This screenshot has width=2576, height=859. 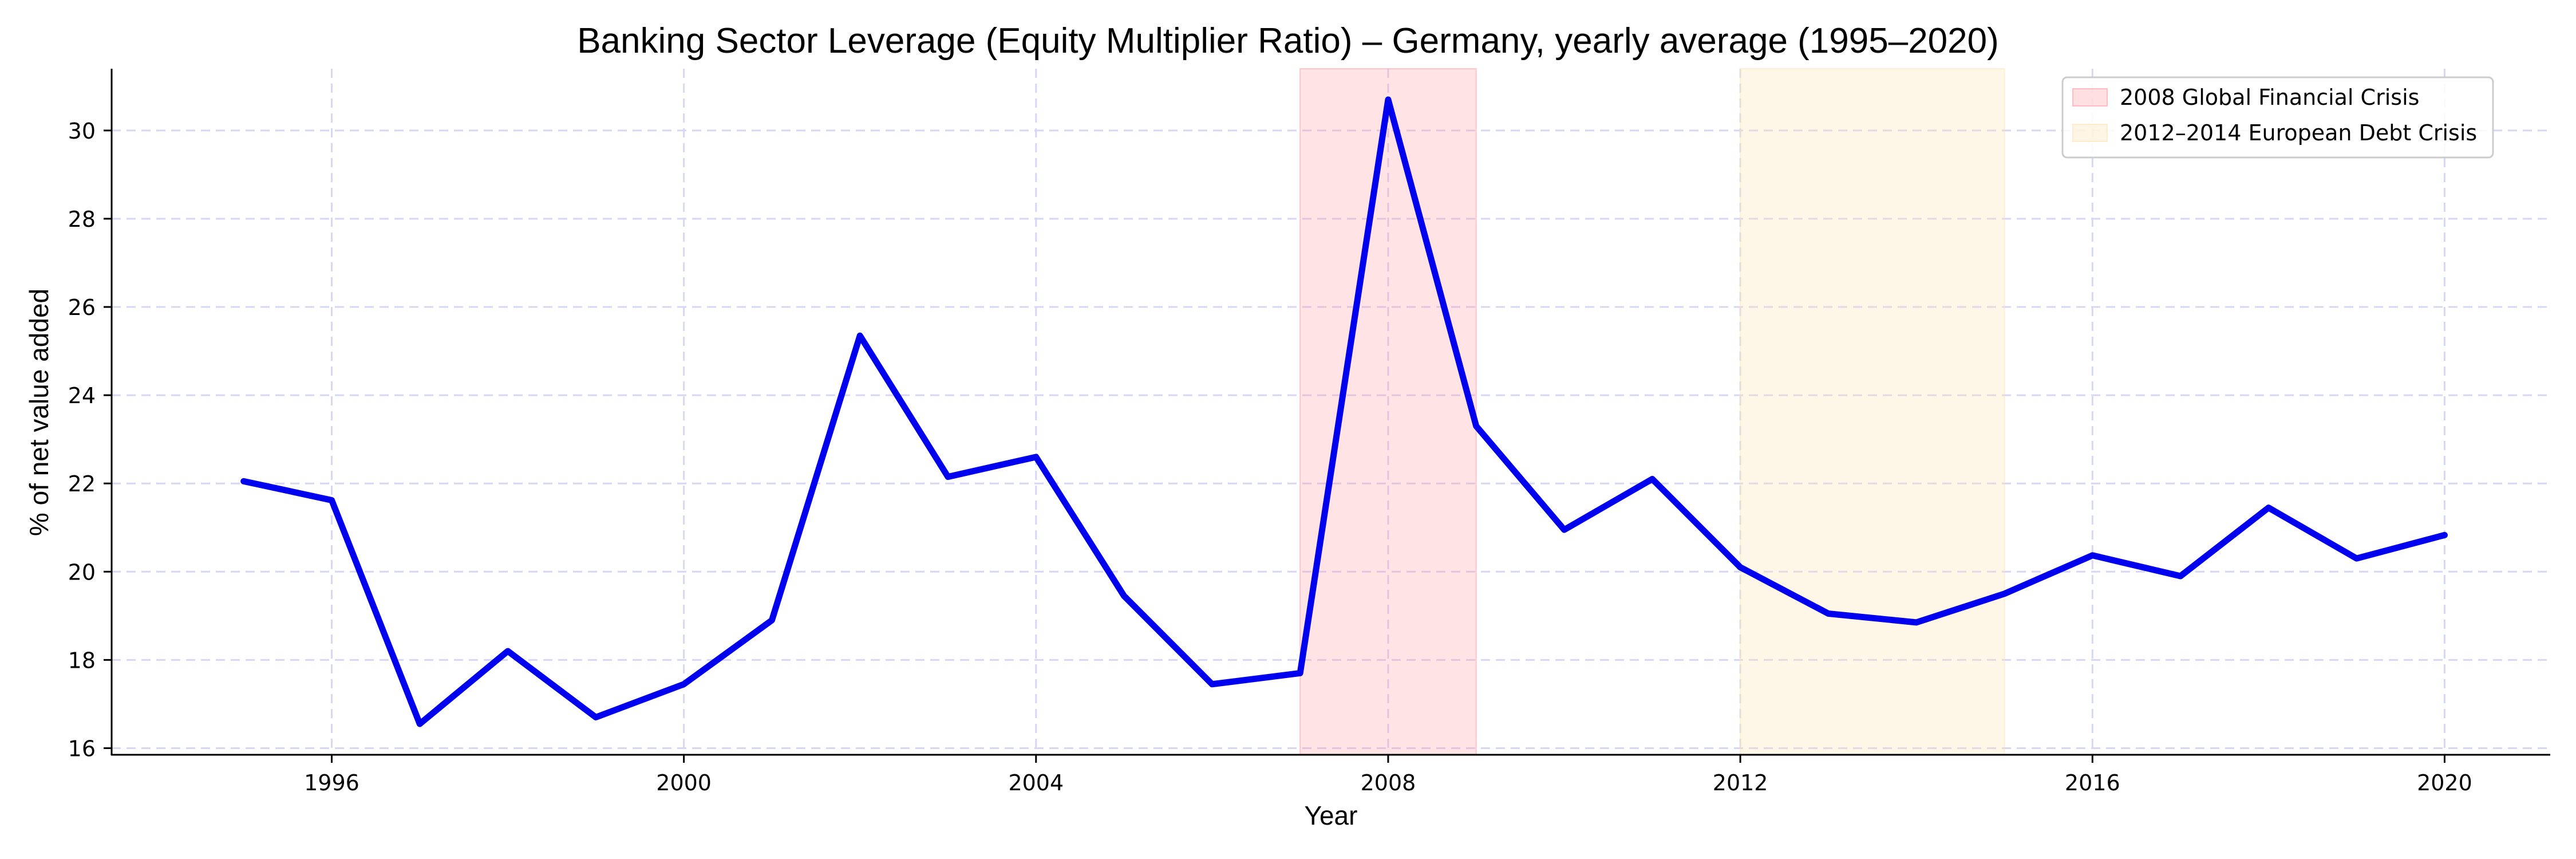 I want to click on x-tick-label-2008: 2008, so click(x=1388, y=782).